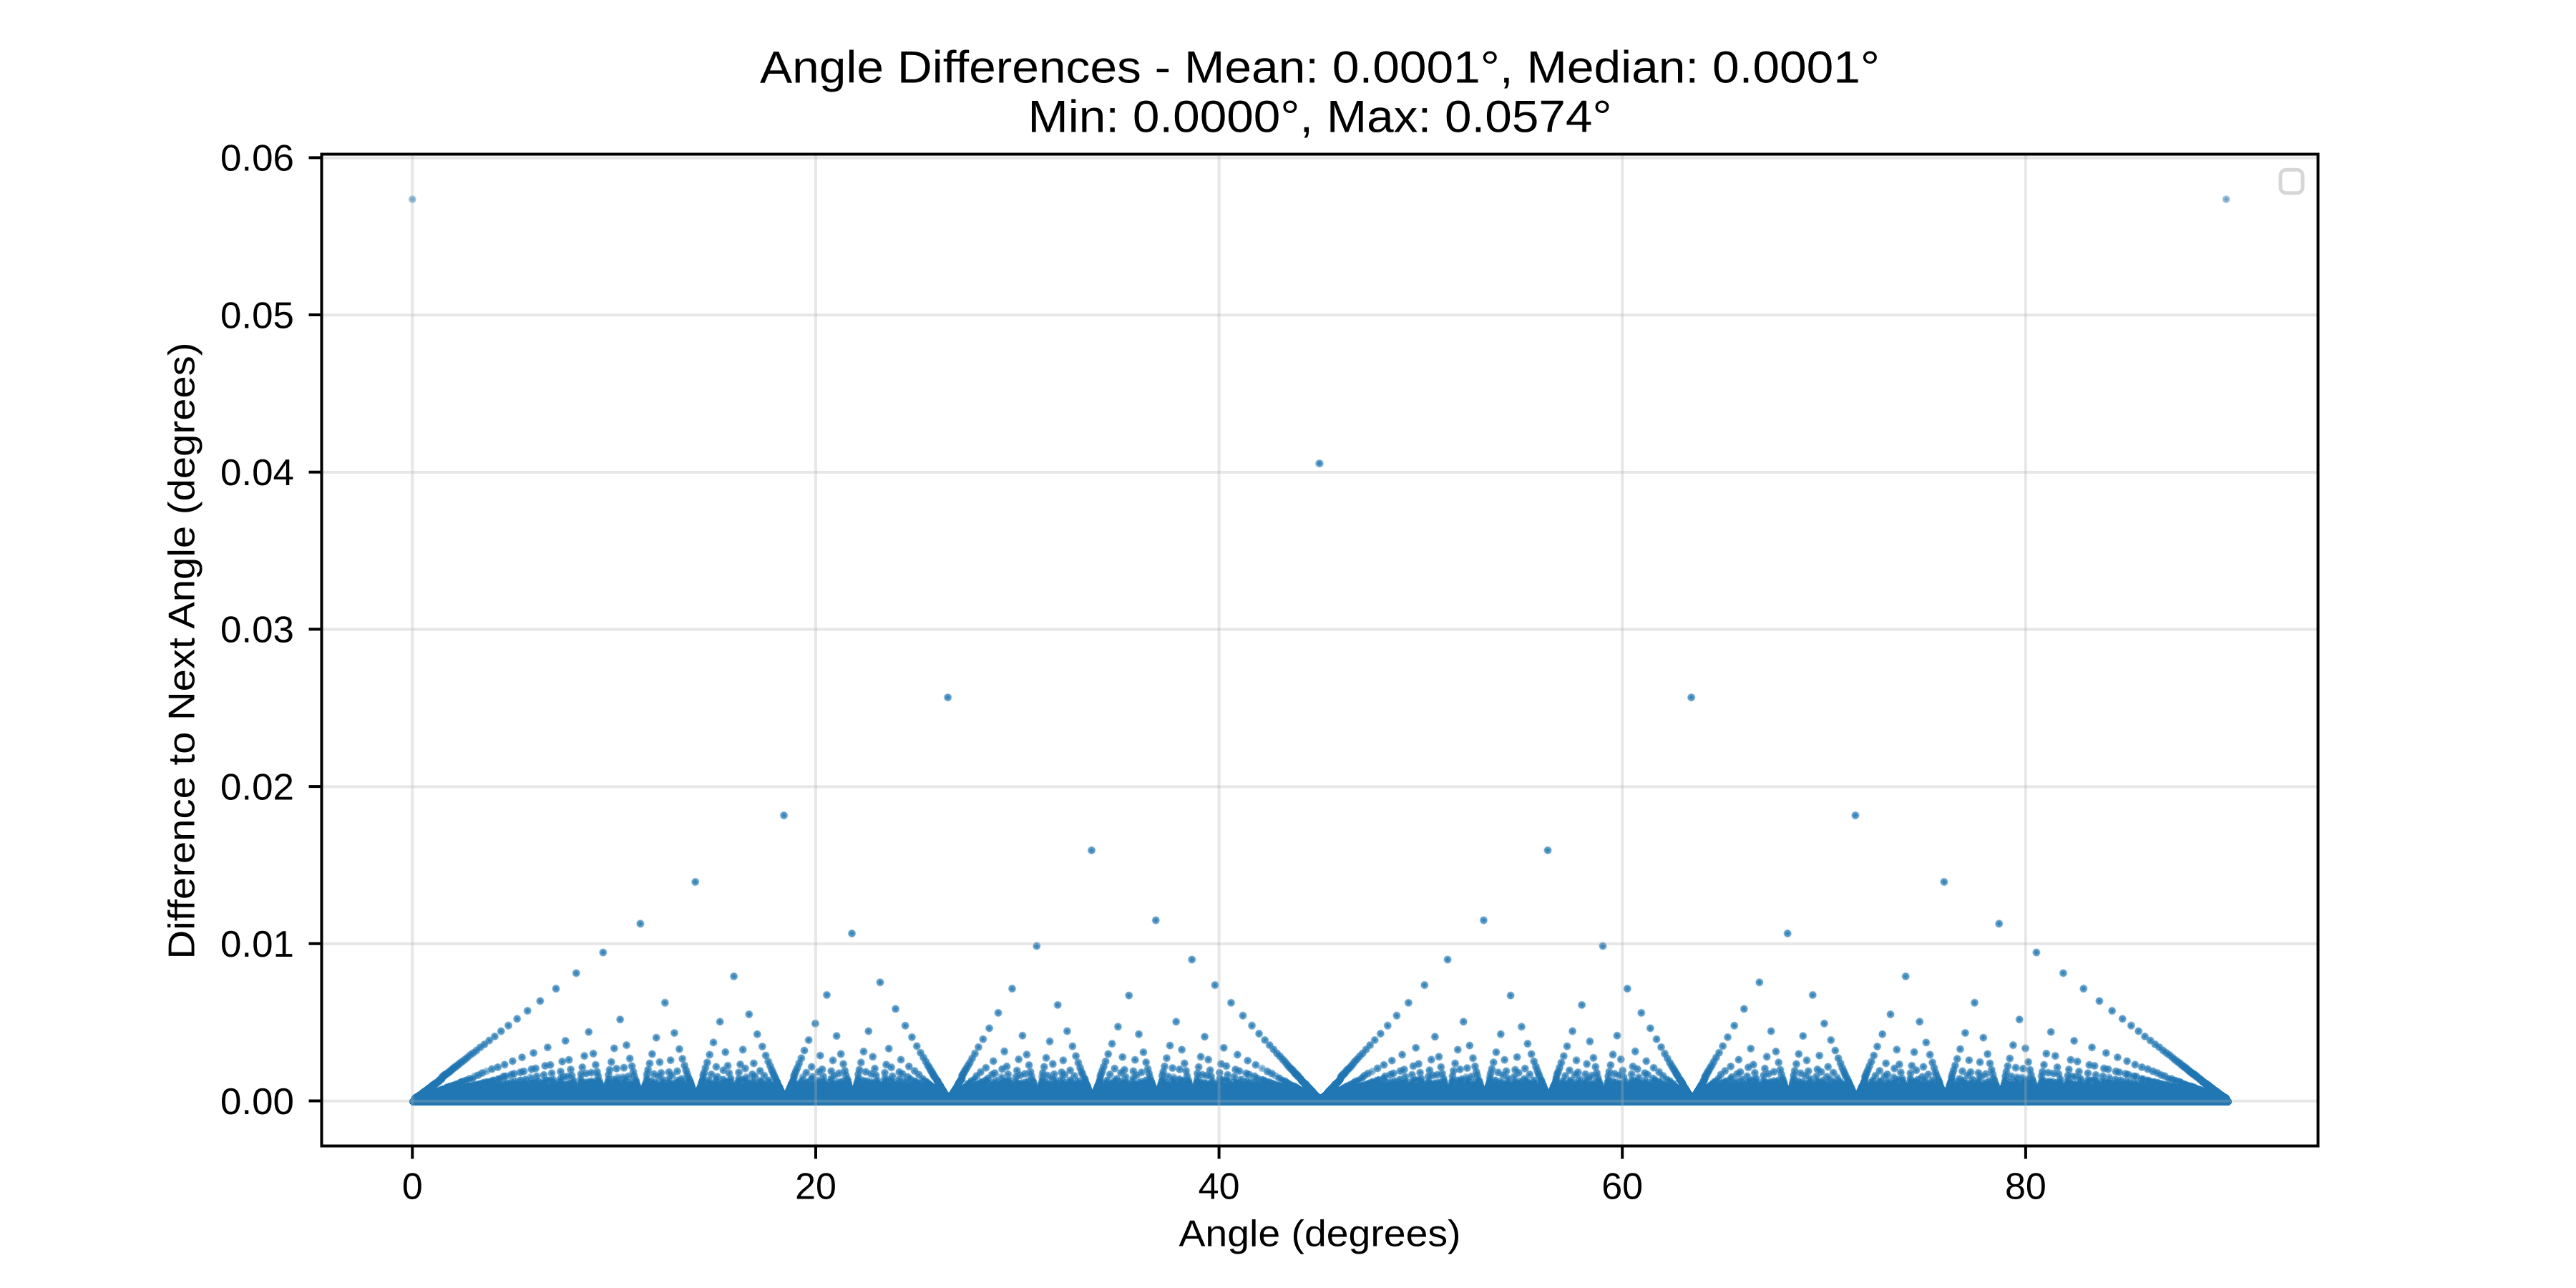  Describe the element at coordinates (257, 944) in the screenshot. I see `svg-text: 0.01` at that location.